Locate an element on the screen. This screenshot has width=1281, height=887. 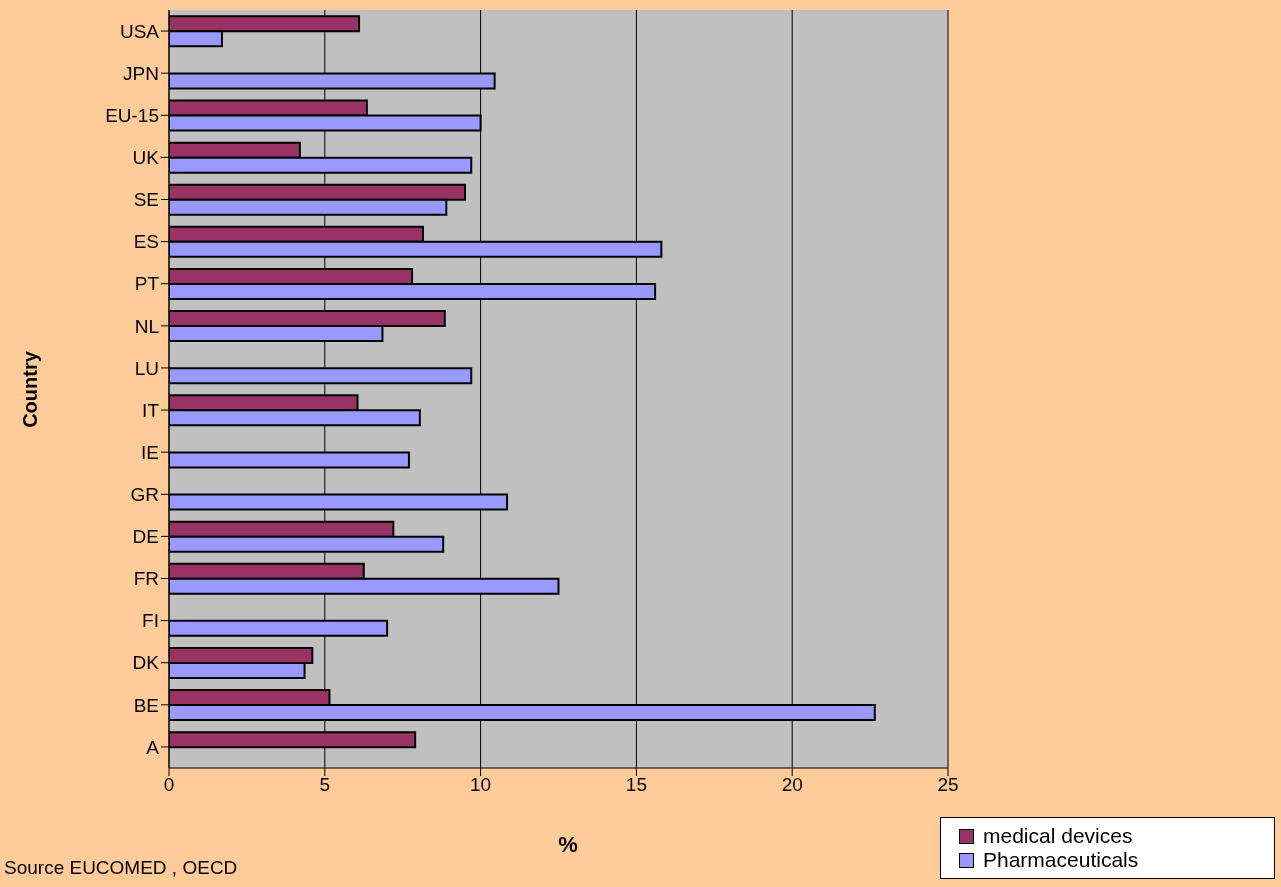
x-tick-label: 10 is located at coordinates (481, 785).